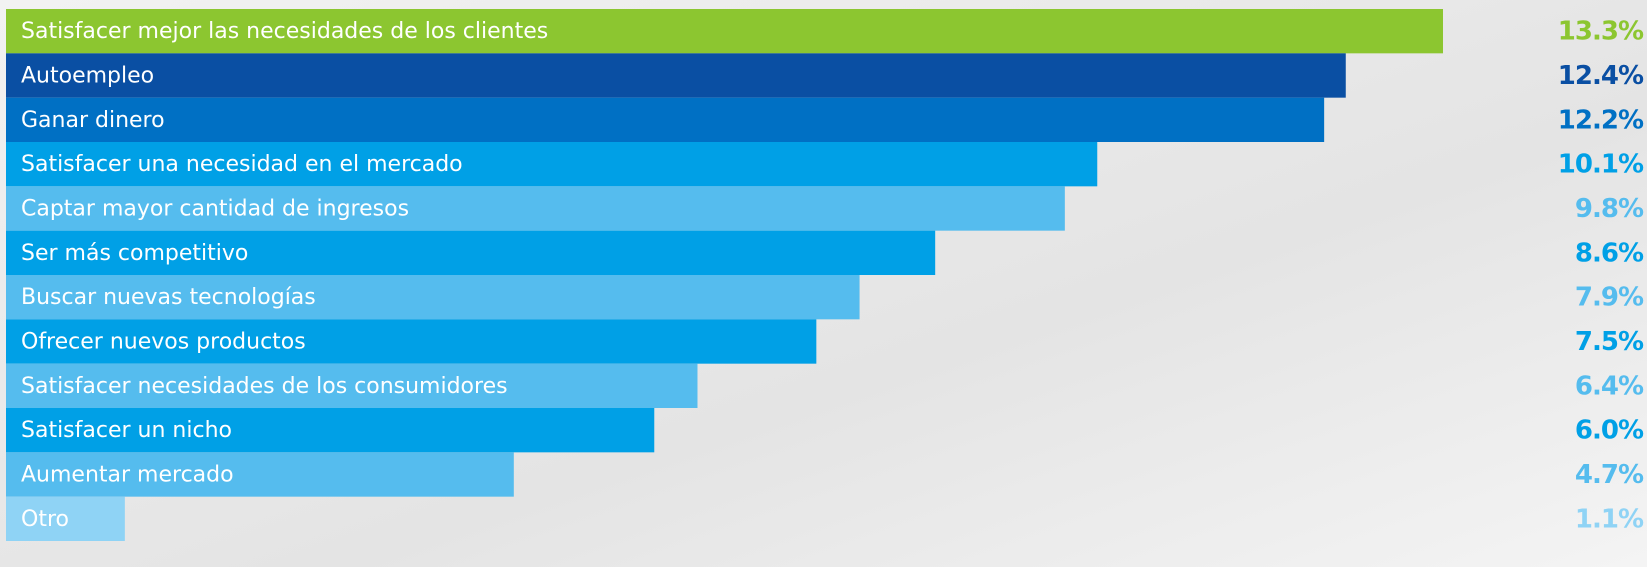  Describe the element at coordinates (1601, 76) in the screenshot. I see `value-label: 12.4%` at that location.